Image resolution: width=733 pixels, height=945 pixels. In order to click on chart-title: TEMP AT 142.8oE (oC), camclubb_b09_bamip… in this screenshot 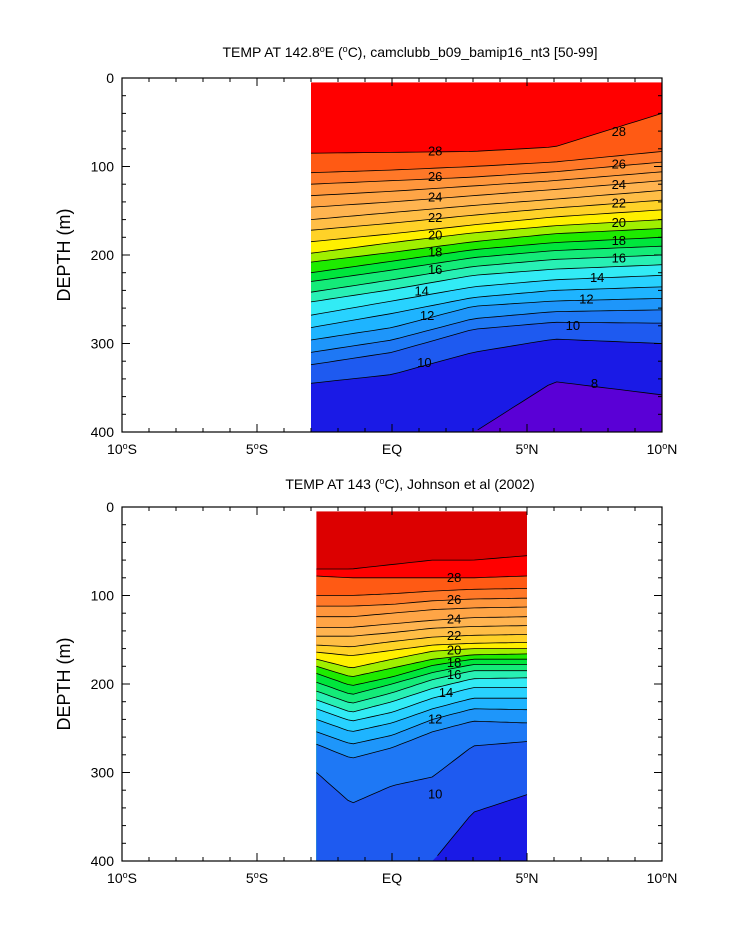, I will do `click(409, 52)`.